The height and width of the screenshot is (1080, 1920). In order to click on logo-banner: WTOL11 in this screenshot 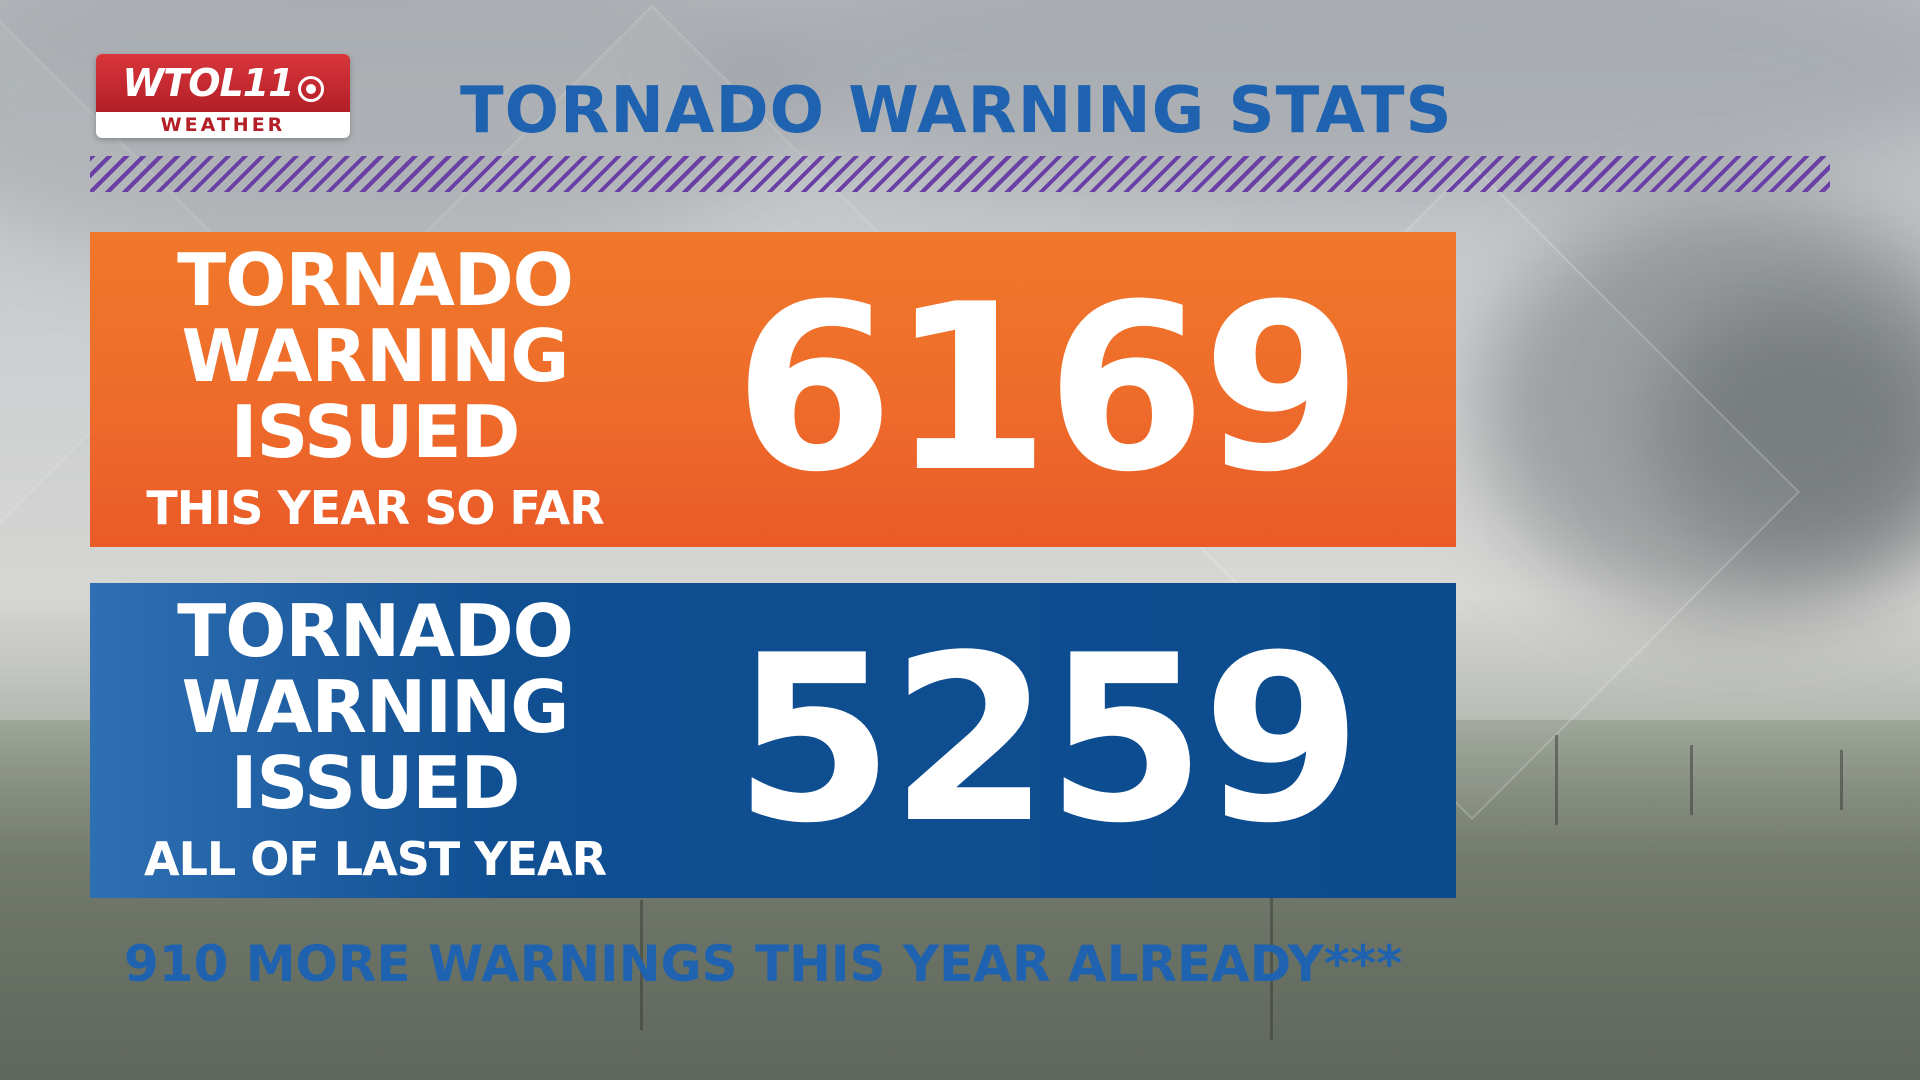, I will do `click(223, 83)`.